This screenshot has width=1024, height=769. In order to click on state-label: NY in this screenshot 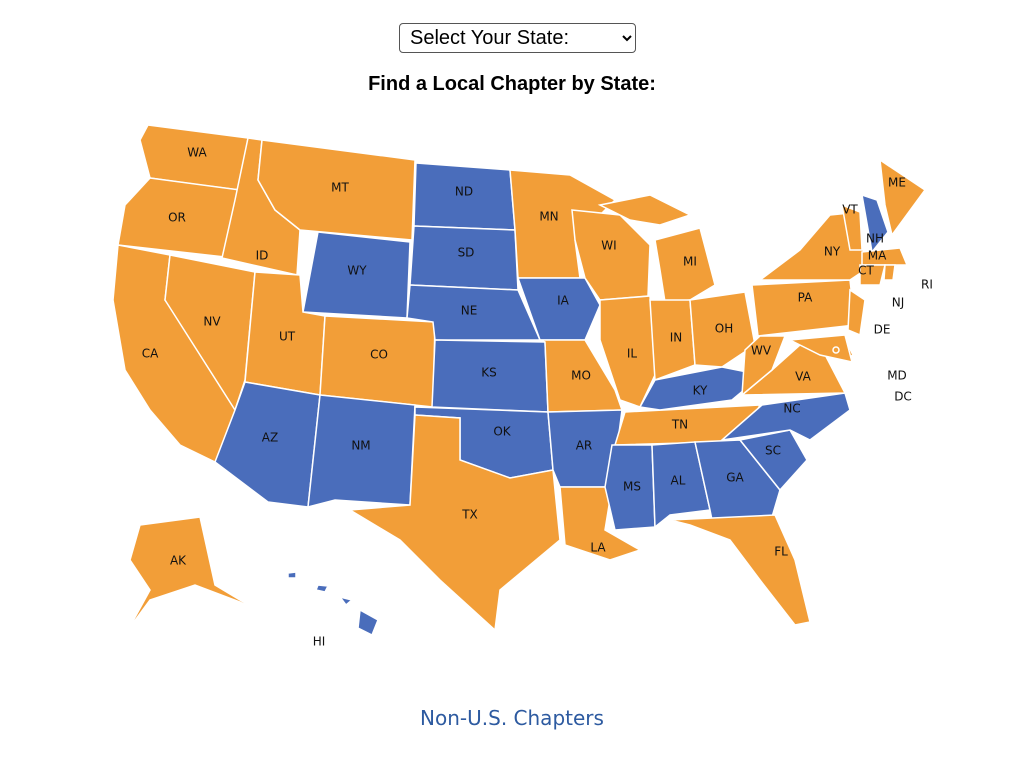, I will do `click(832, 252)`.